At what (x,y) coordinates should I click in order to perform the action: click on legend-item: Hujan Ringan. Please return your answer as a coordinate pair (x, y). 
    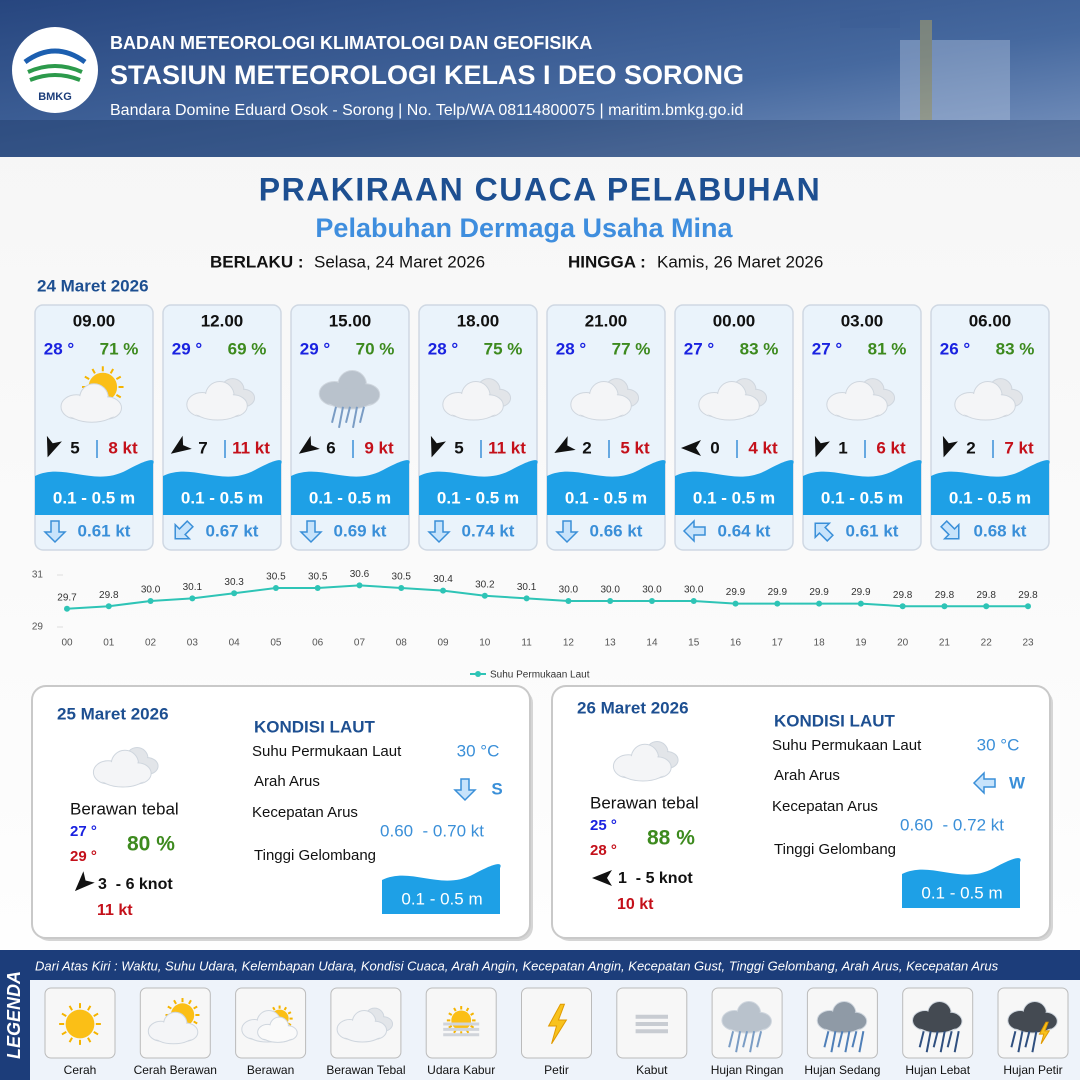
    Looking at the image, I should click on (747, 1070).